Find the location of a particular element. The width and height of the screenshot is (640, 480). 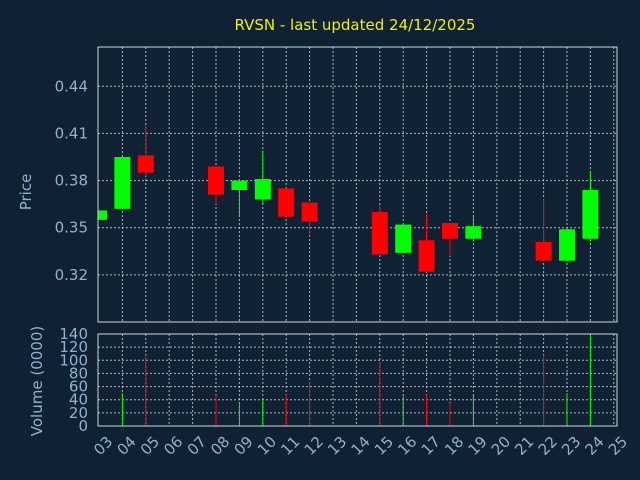

volume-tick-label: 120 is located at coordinates (73, 347).